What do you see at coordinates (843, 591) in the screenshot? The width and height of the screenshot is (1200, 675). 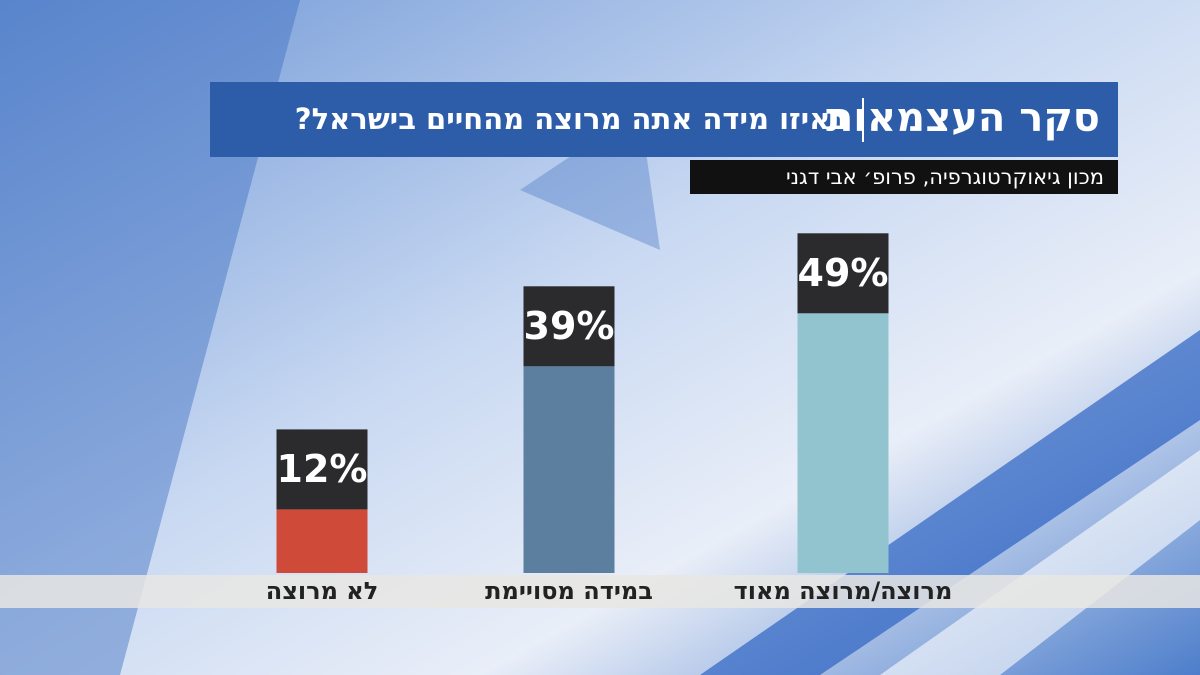 I see `x-tick-label: מרוצה/מרוצה מאוד` at bounding box center [843, 591].